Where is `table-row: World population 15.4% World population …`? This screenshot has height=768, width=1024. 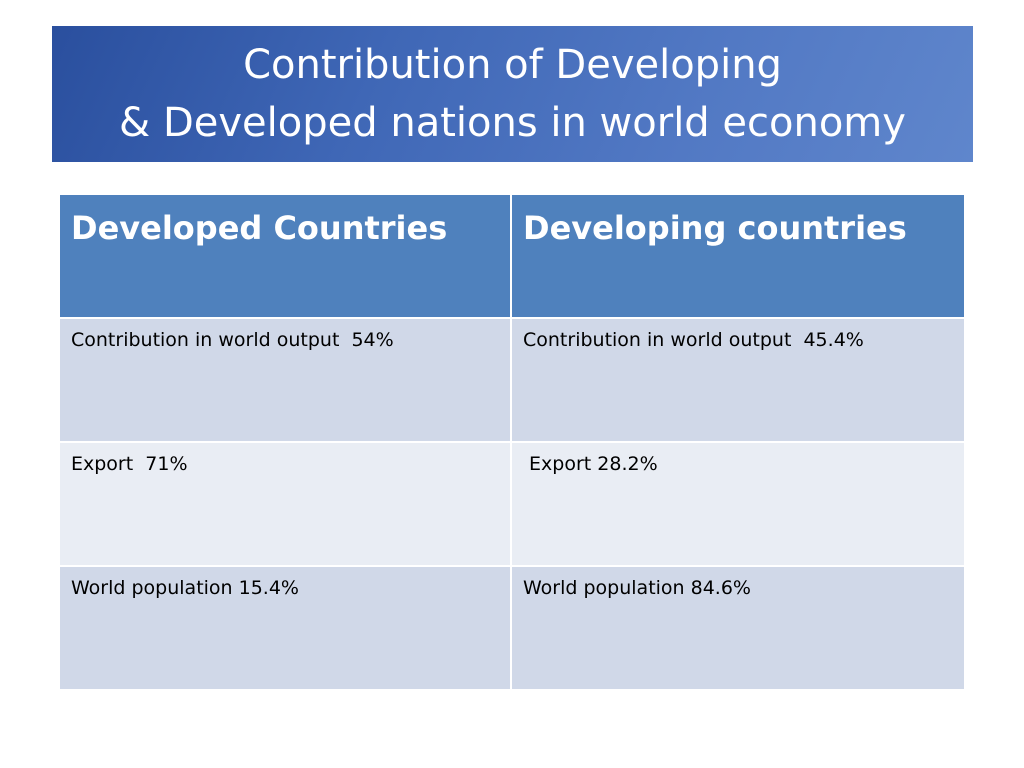 table-row: World population 15.4% World population … is located at coordinates (512, 629).